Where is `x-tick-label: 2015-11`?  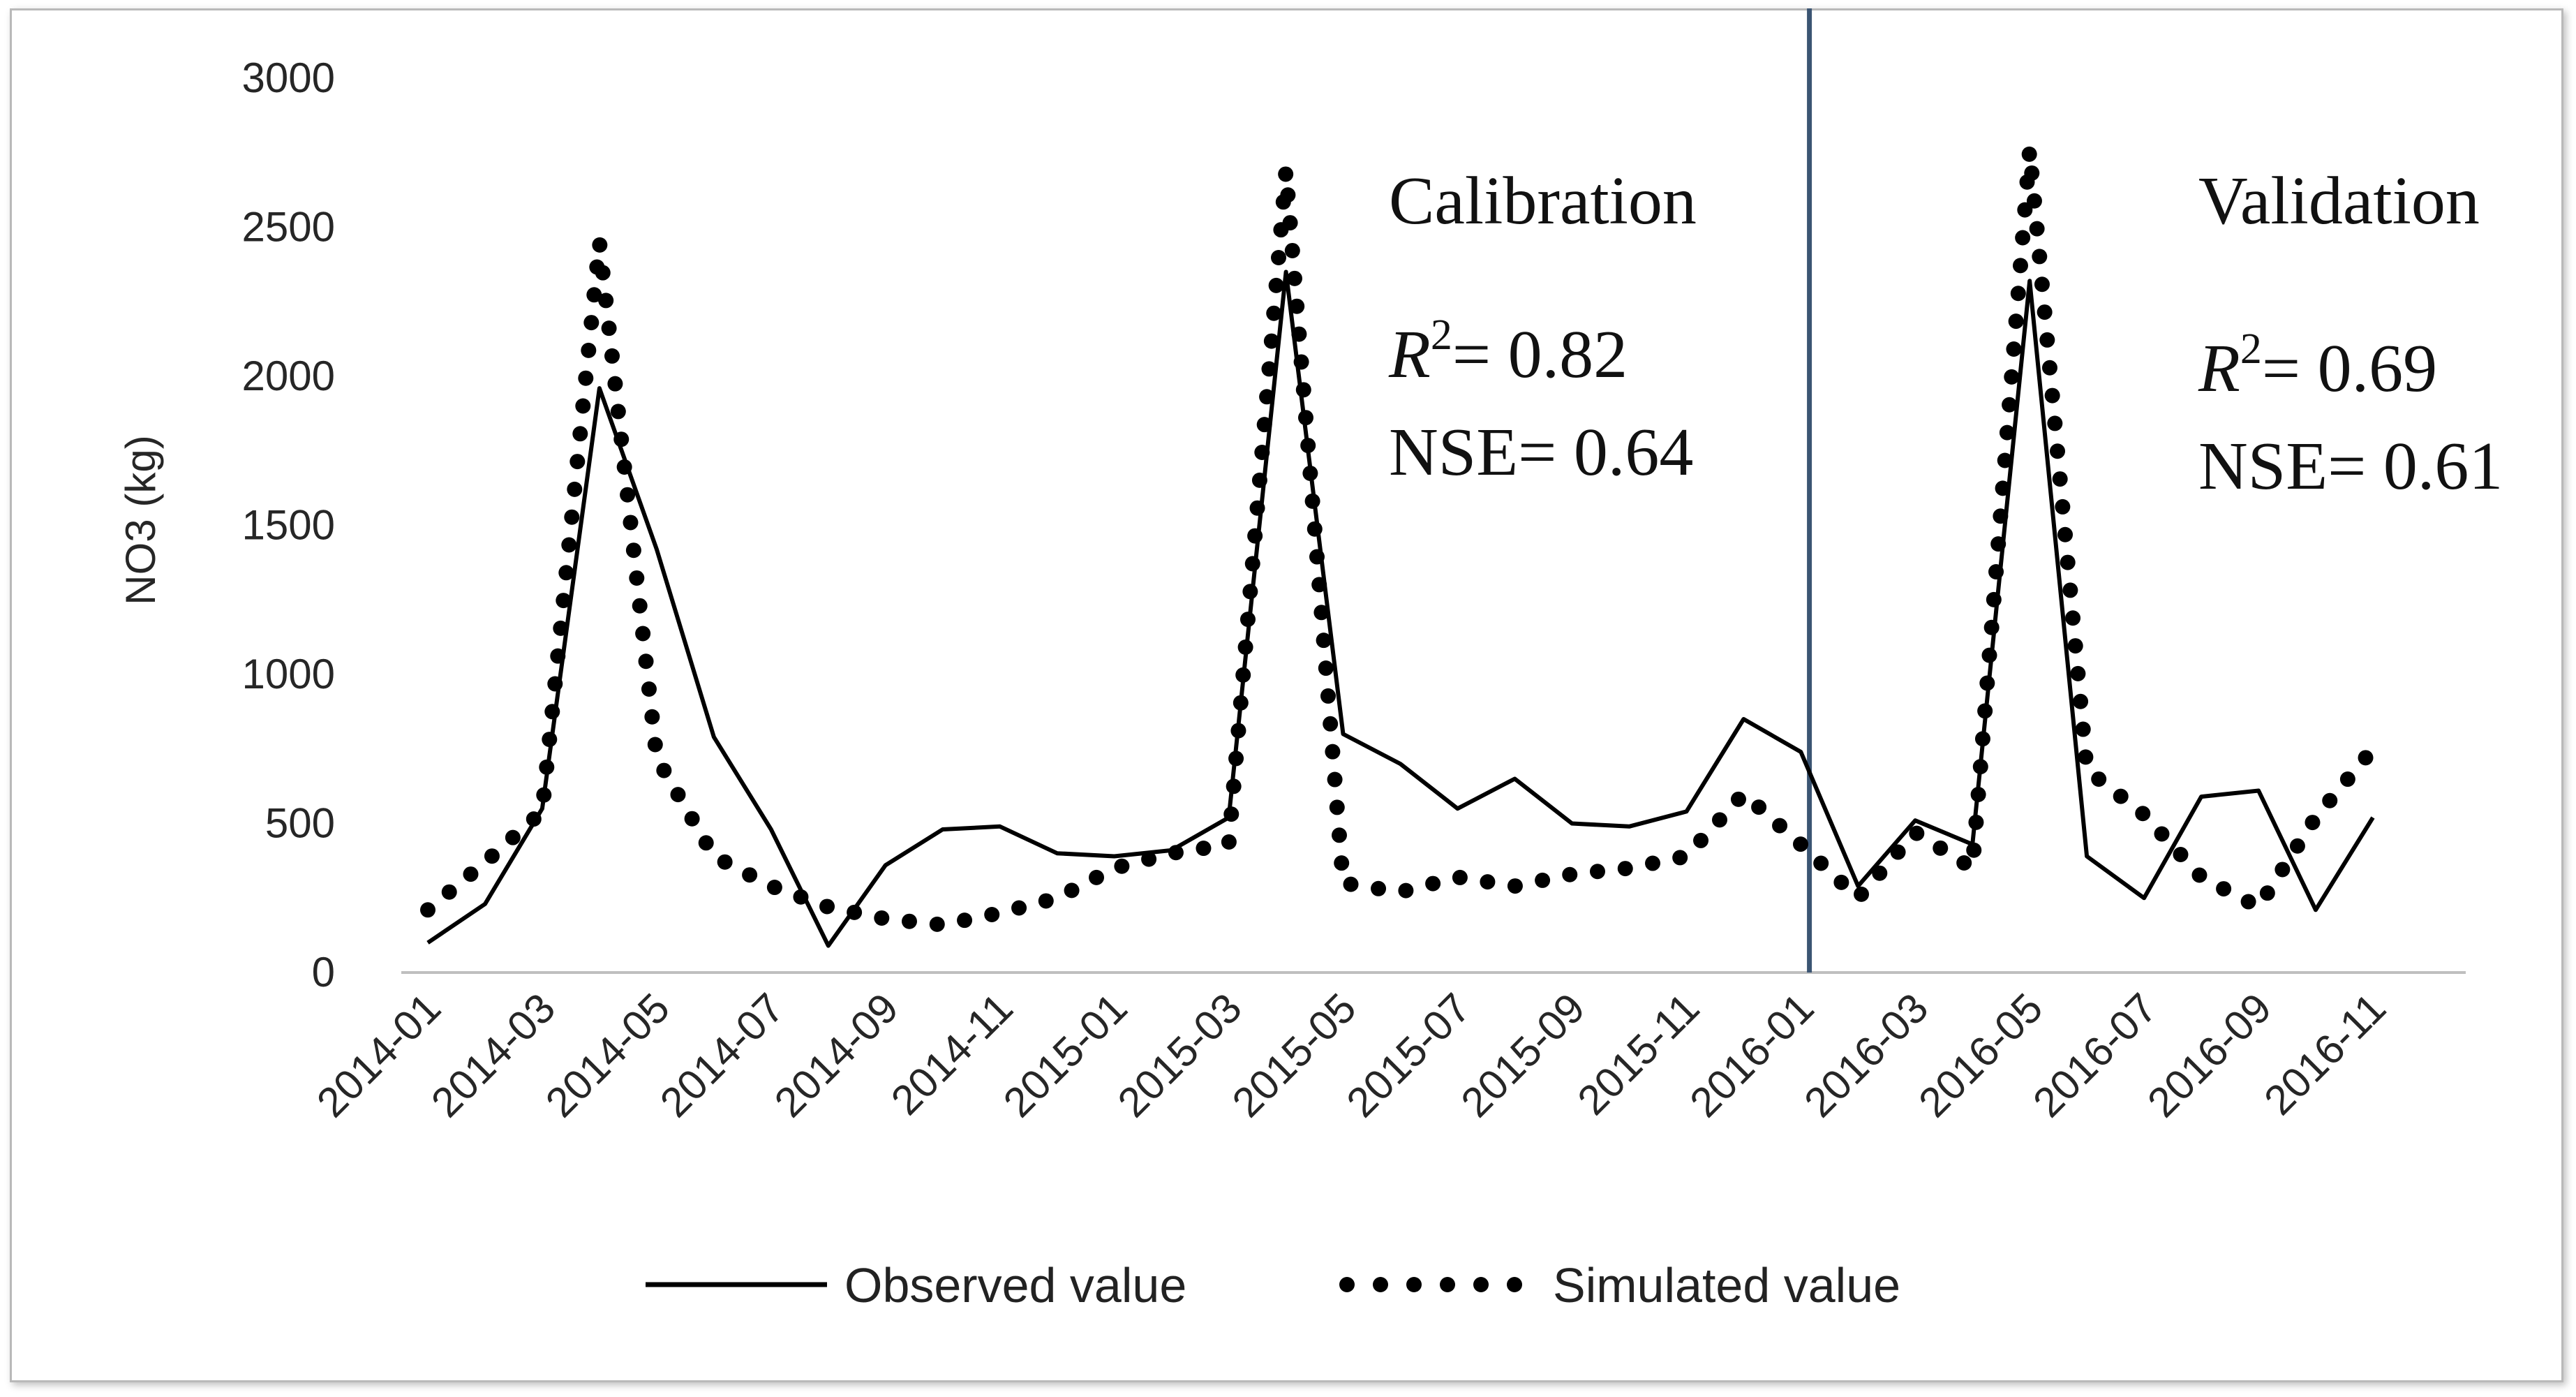 x-tick-label: 2015-11 is located at coordinates (1638, 1054).